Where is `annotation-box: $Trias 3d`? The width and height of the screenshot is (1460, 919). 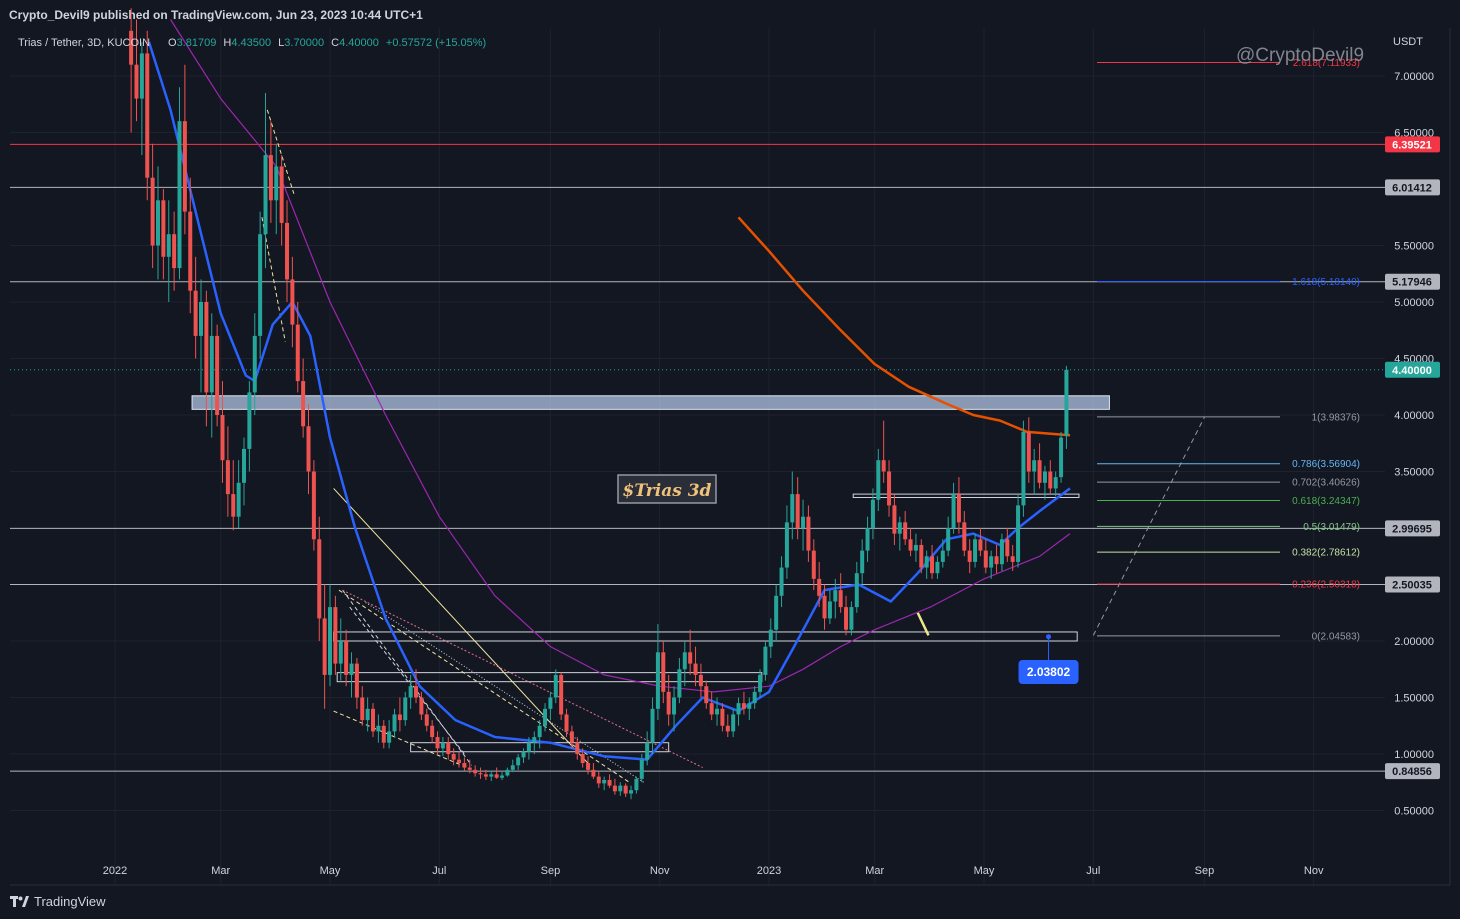 annotation-box: $Trias 3d is located at coordinates (667, 489).